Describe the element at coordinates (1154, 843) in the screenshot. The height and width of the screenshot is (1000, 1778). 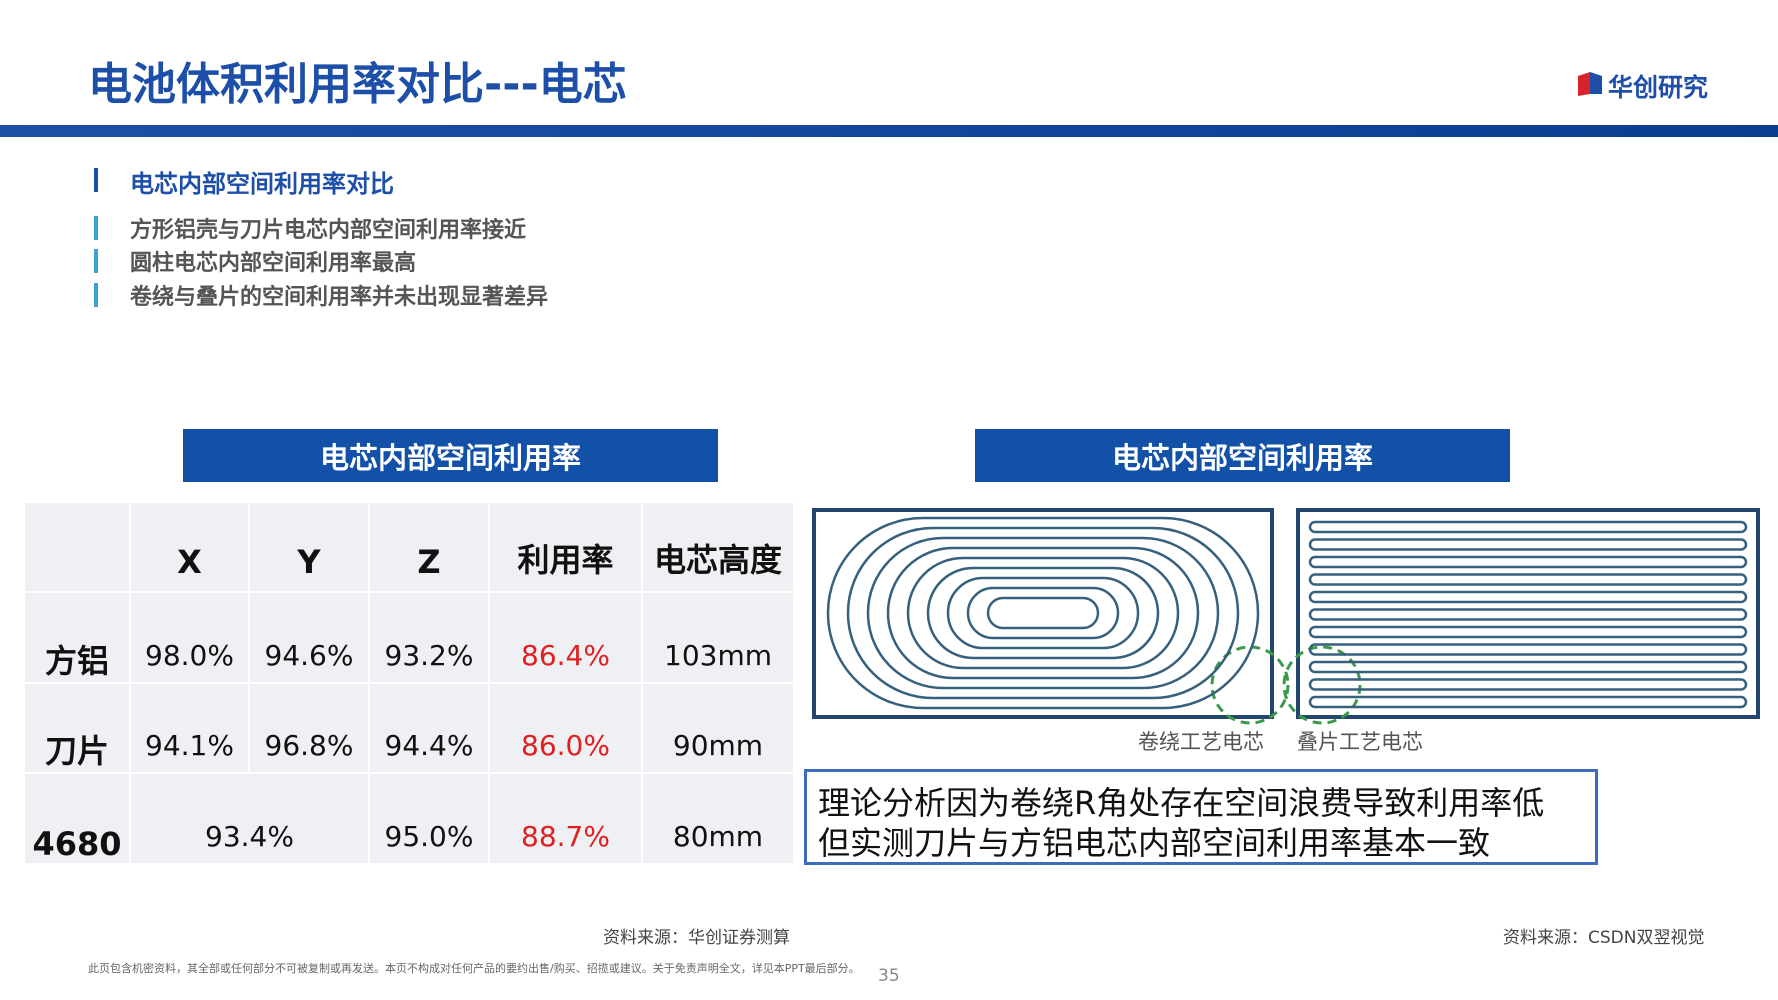
I see `note: 但实测刀片与方铝电芯内部空间利用率基本一致` at that location.